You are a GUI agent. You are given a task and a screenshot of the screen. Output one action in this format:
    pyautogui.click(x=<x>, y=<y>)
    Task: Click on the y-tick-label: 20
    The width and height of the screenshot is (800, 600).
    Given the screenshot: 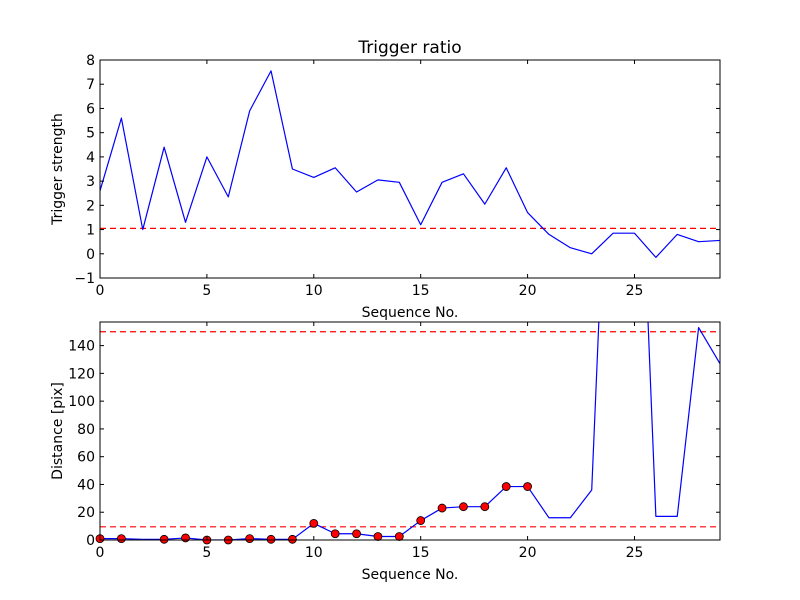 What is the action you would take?
    pyautogui.click(x=86, y=513)
    